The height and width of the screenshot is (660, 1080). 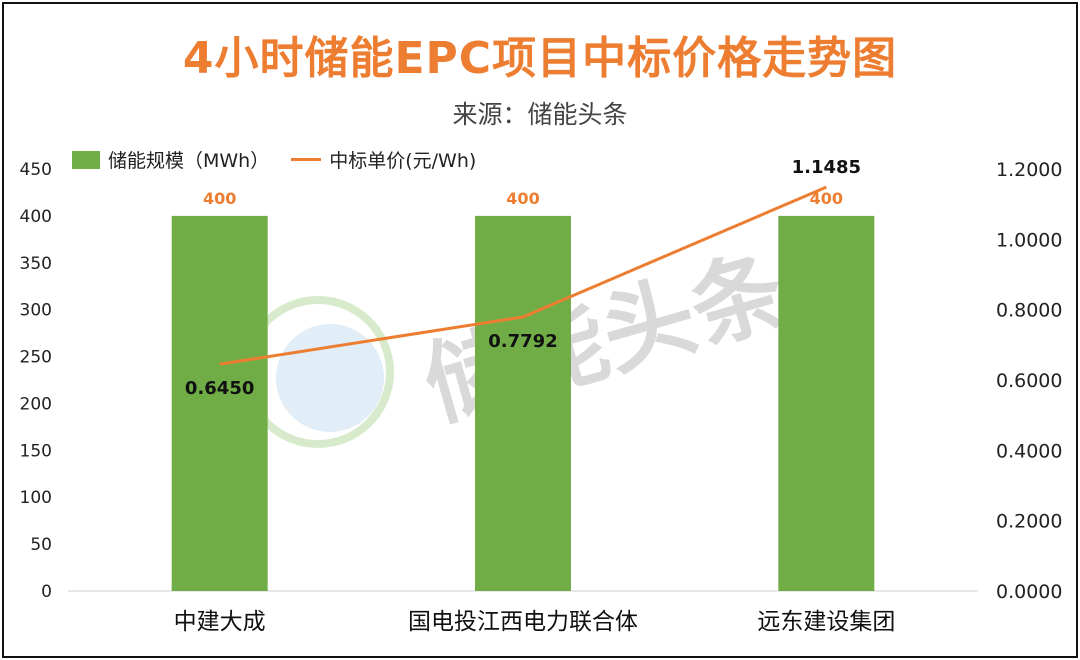 What do you see at coordinates (41, 545) in the screenshot?
I see `left-axis-tick-label: 50` at bounding box center [41, 545].